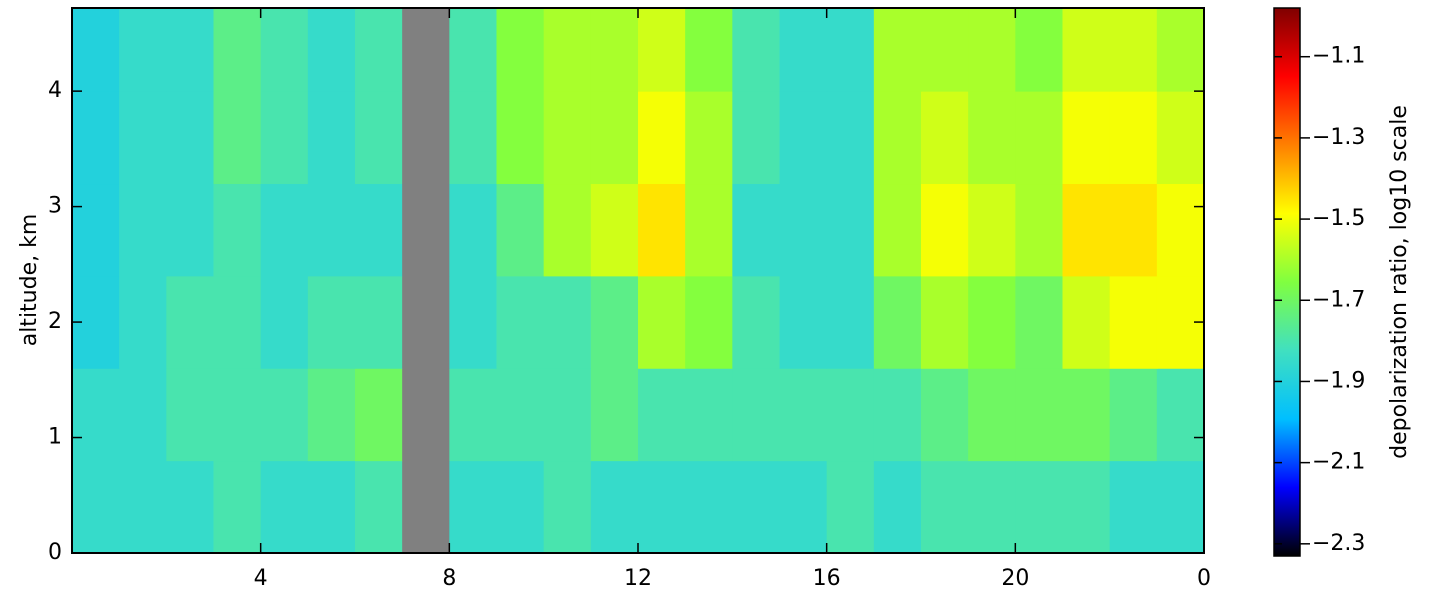  I want to click on x-tick-label: 12, so click(638, 578).